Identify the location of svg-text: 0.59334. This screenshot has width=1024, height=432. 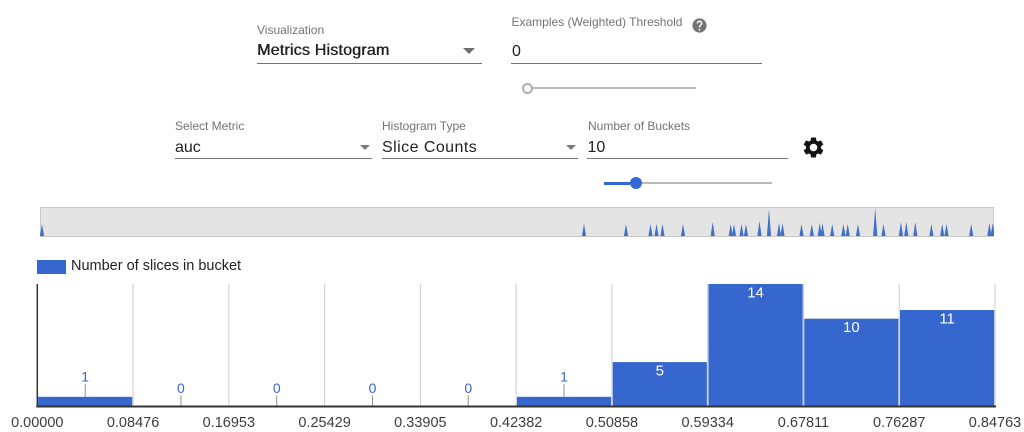
(707, 423).